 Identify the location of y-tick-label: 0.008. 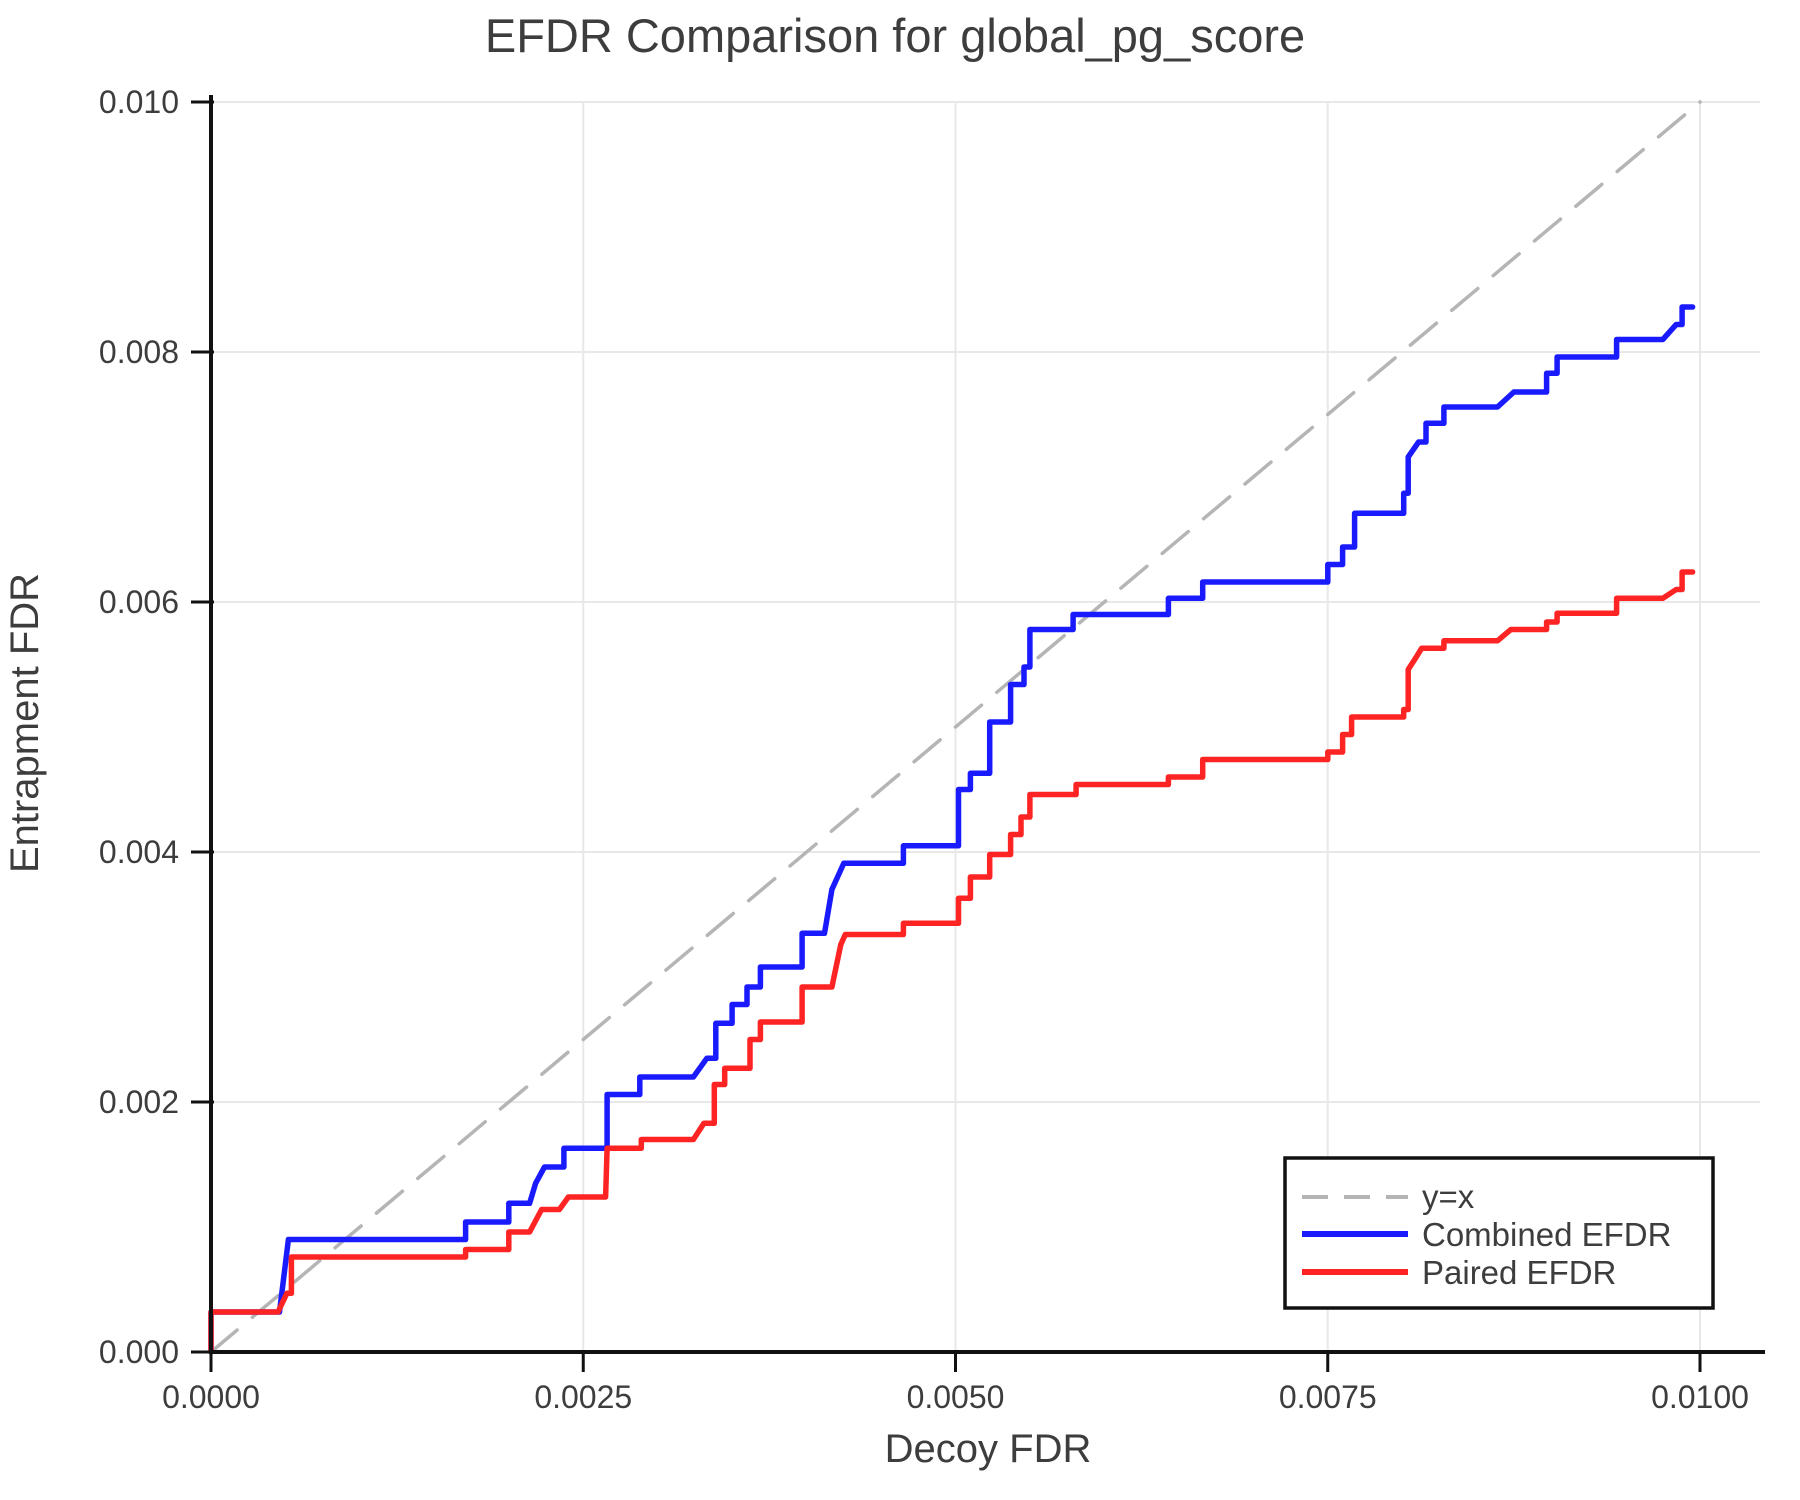
(139, 352).